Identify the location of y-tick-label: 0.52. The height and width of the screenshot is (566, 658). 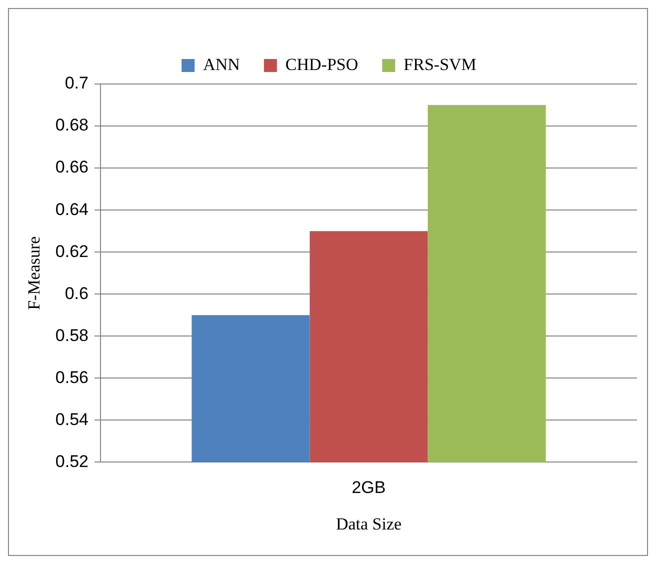
(71, 461).